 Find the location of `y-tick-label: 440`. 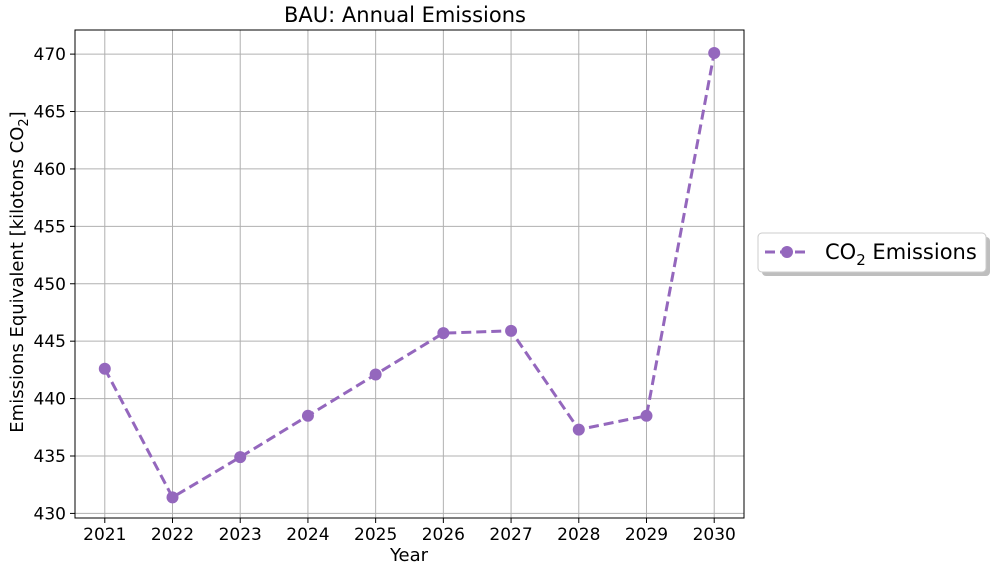

y-tick-label: 440 is located at coordinates (50, 400).